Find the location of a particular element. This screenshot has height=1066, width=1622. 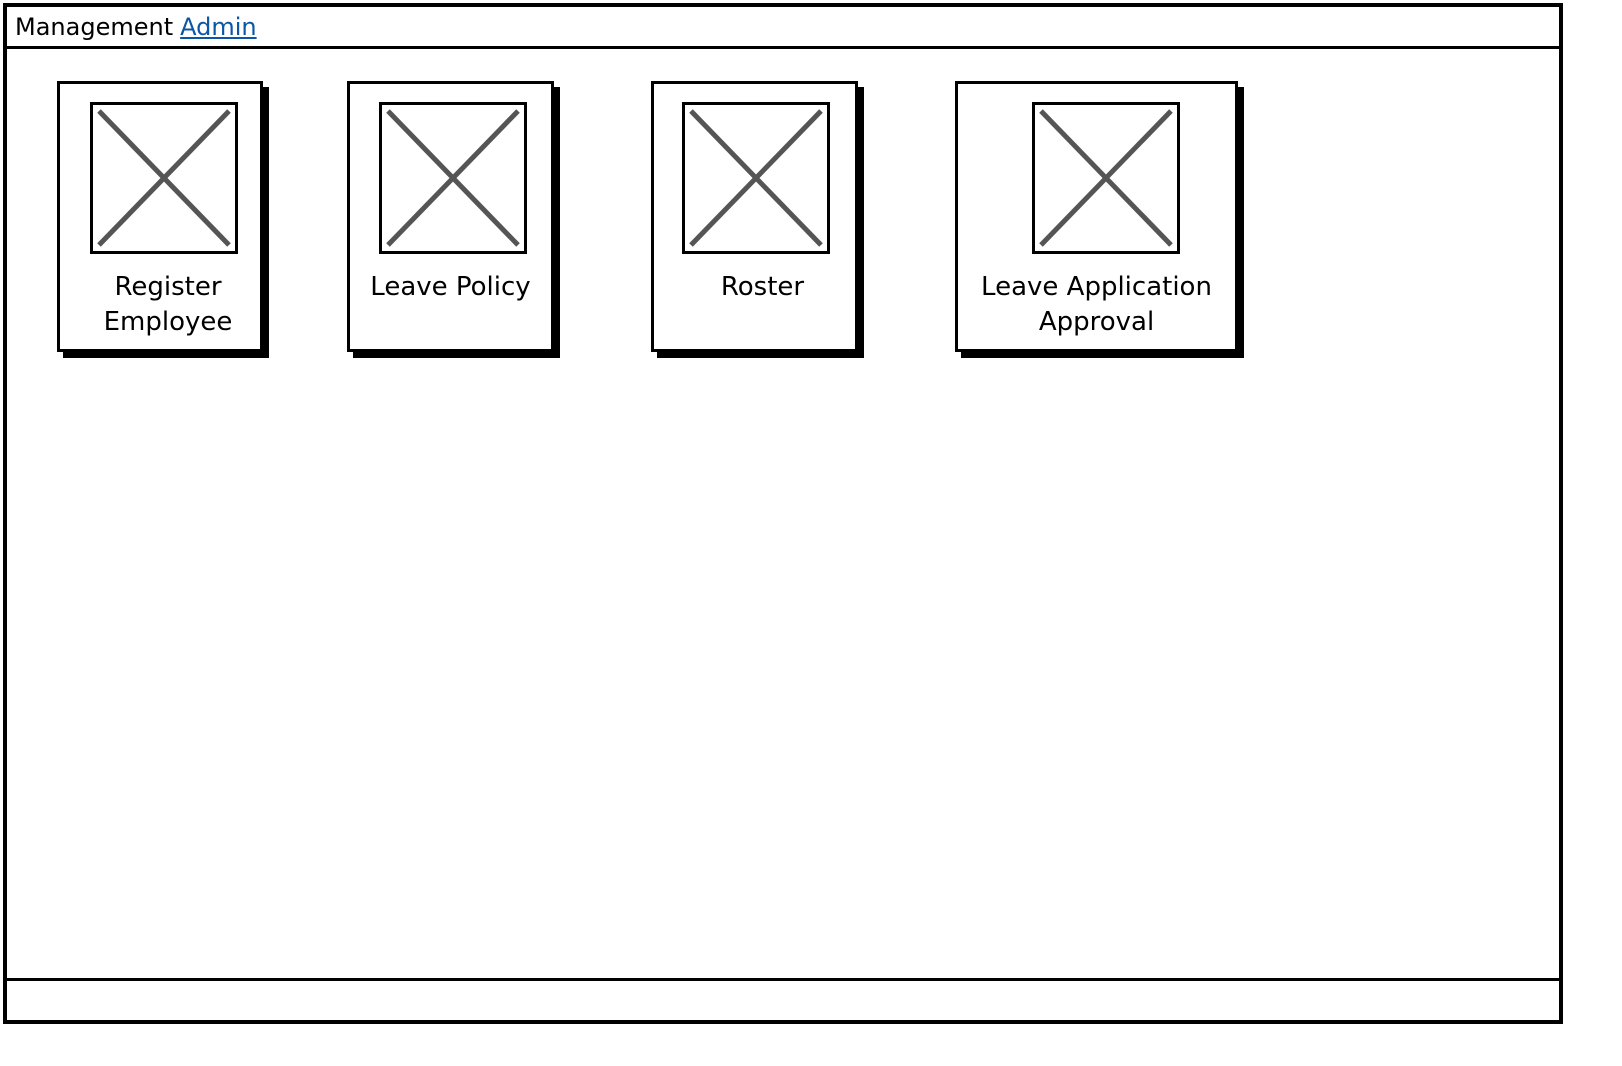

tile-leave-application-approval: Leave Application Approval is located at coordinates (1096, 216).